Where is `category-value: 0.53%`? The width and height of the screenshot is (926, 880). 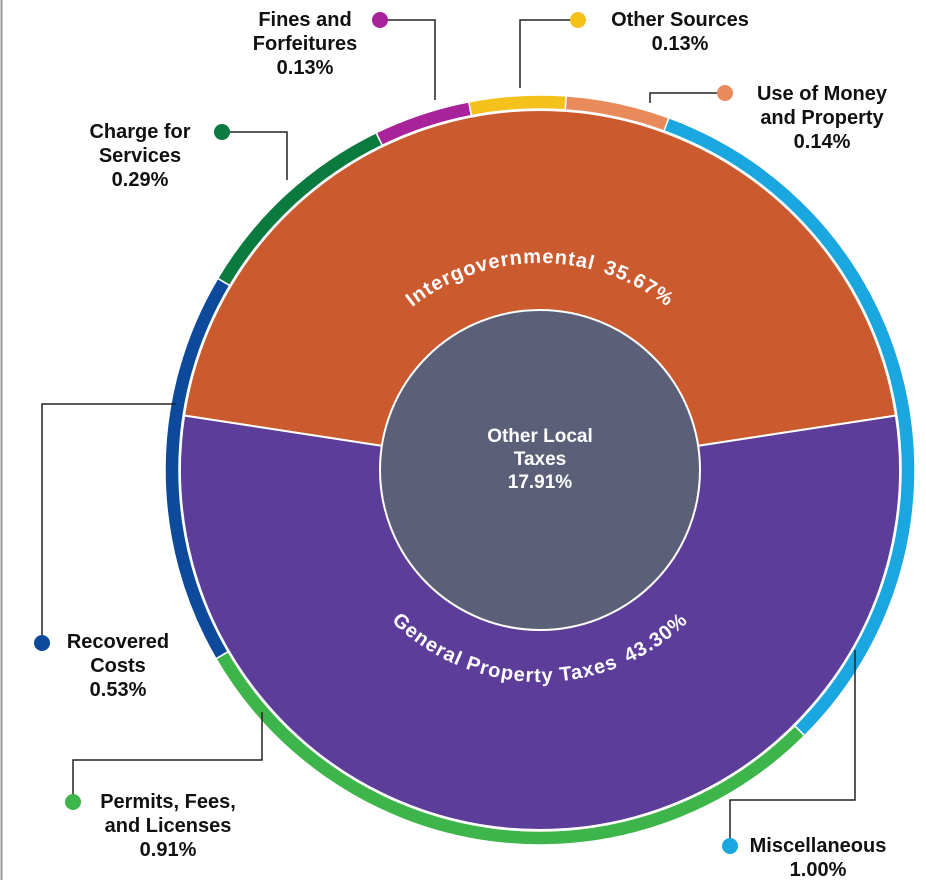 category-value: 0.53% is located at coordinates (118, 690).